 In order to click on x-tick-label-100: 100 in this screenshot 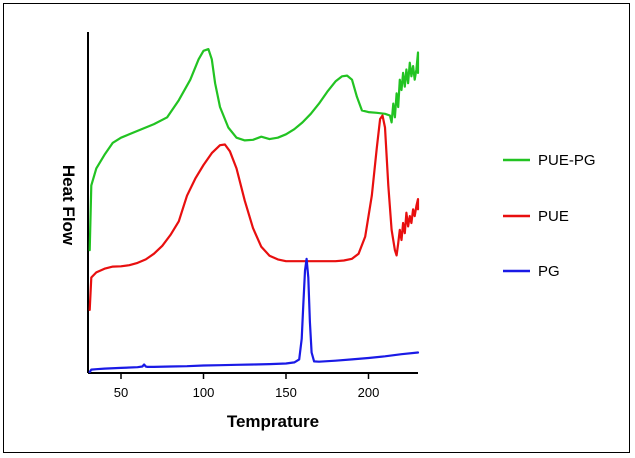, I will do `click(204, 392)`.